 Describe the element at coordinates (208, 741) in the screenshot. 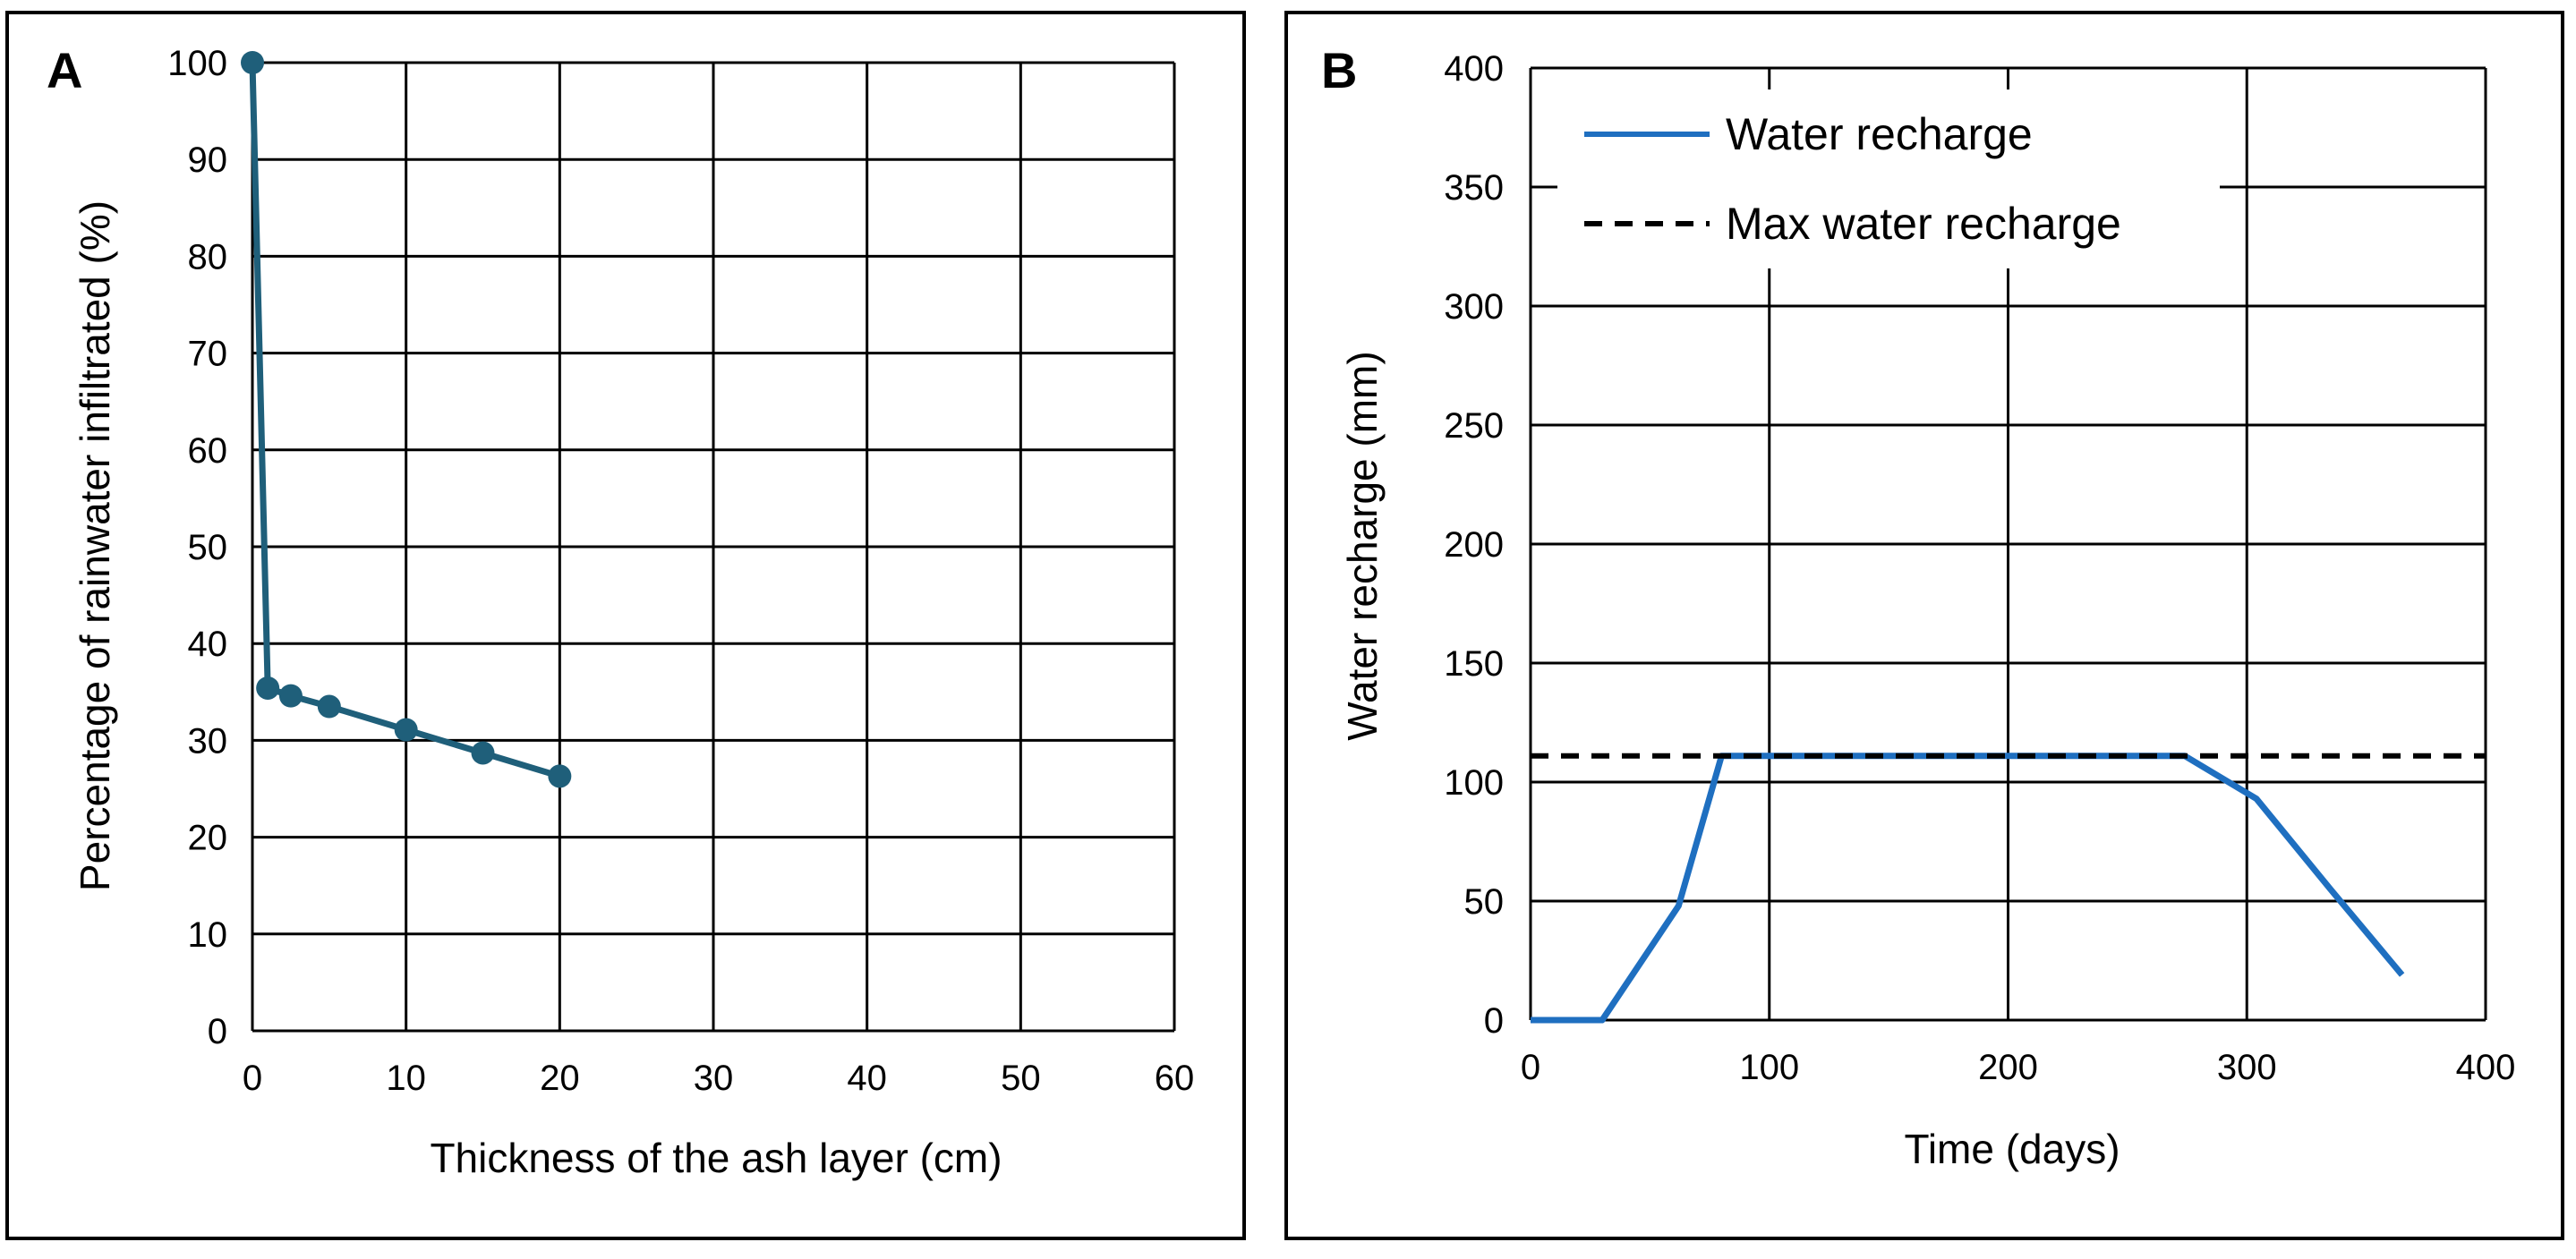

I see `y-tick-label: 30` at that location.